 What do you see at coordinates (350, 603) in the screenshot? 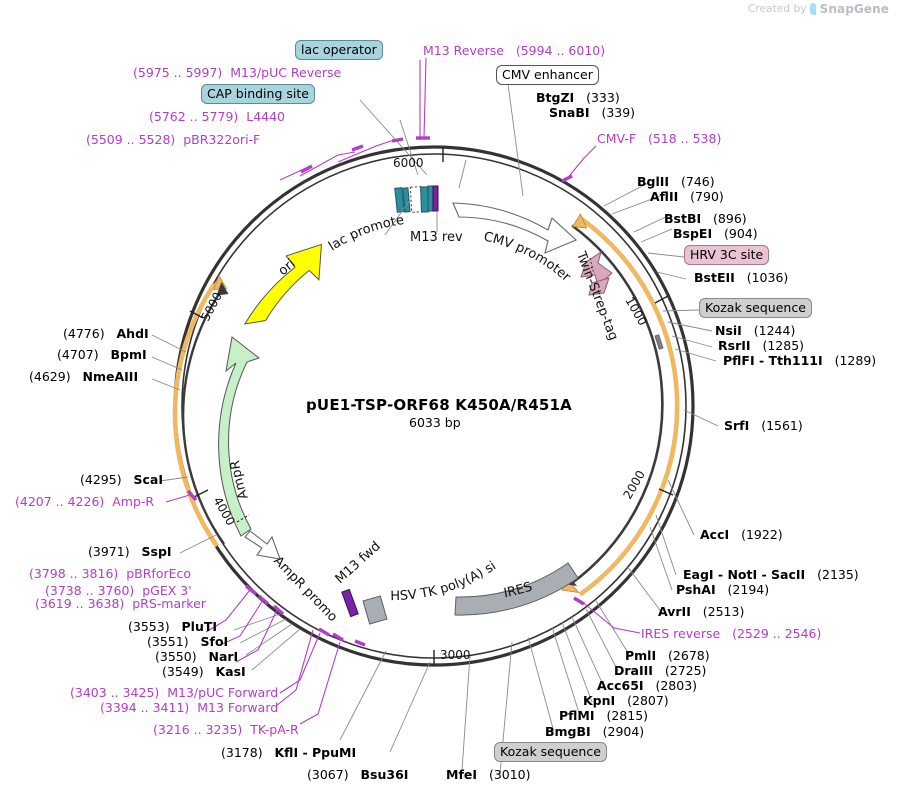
I see `feature-m13-fwd` at bounding box center [350, 603].